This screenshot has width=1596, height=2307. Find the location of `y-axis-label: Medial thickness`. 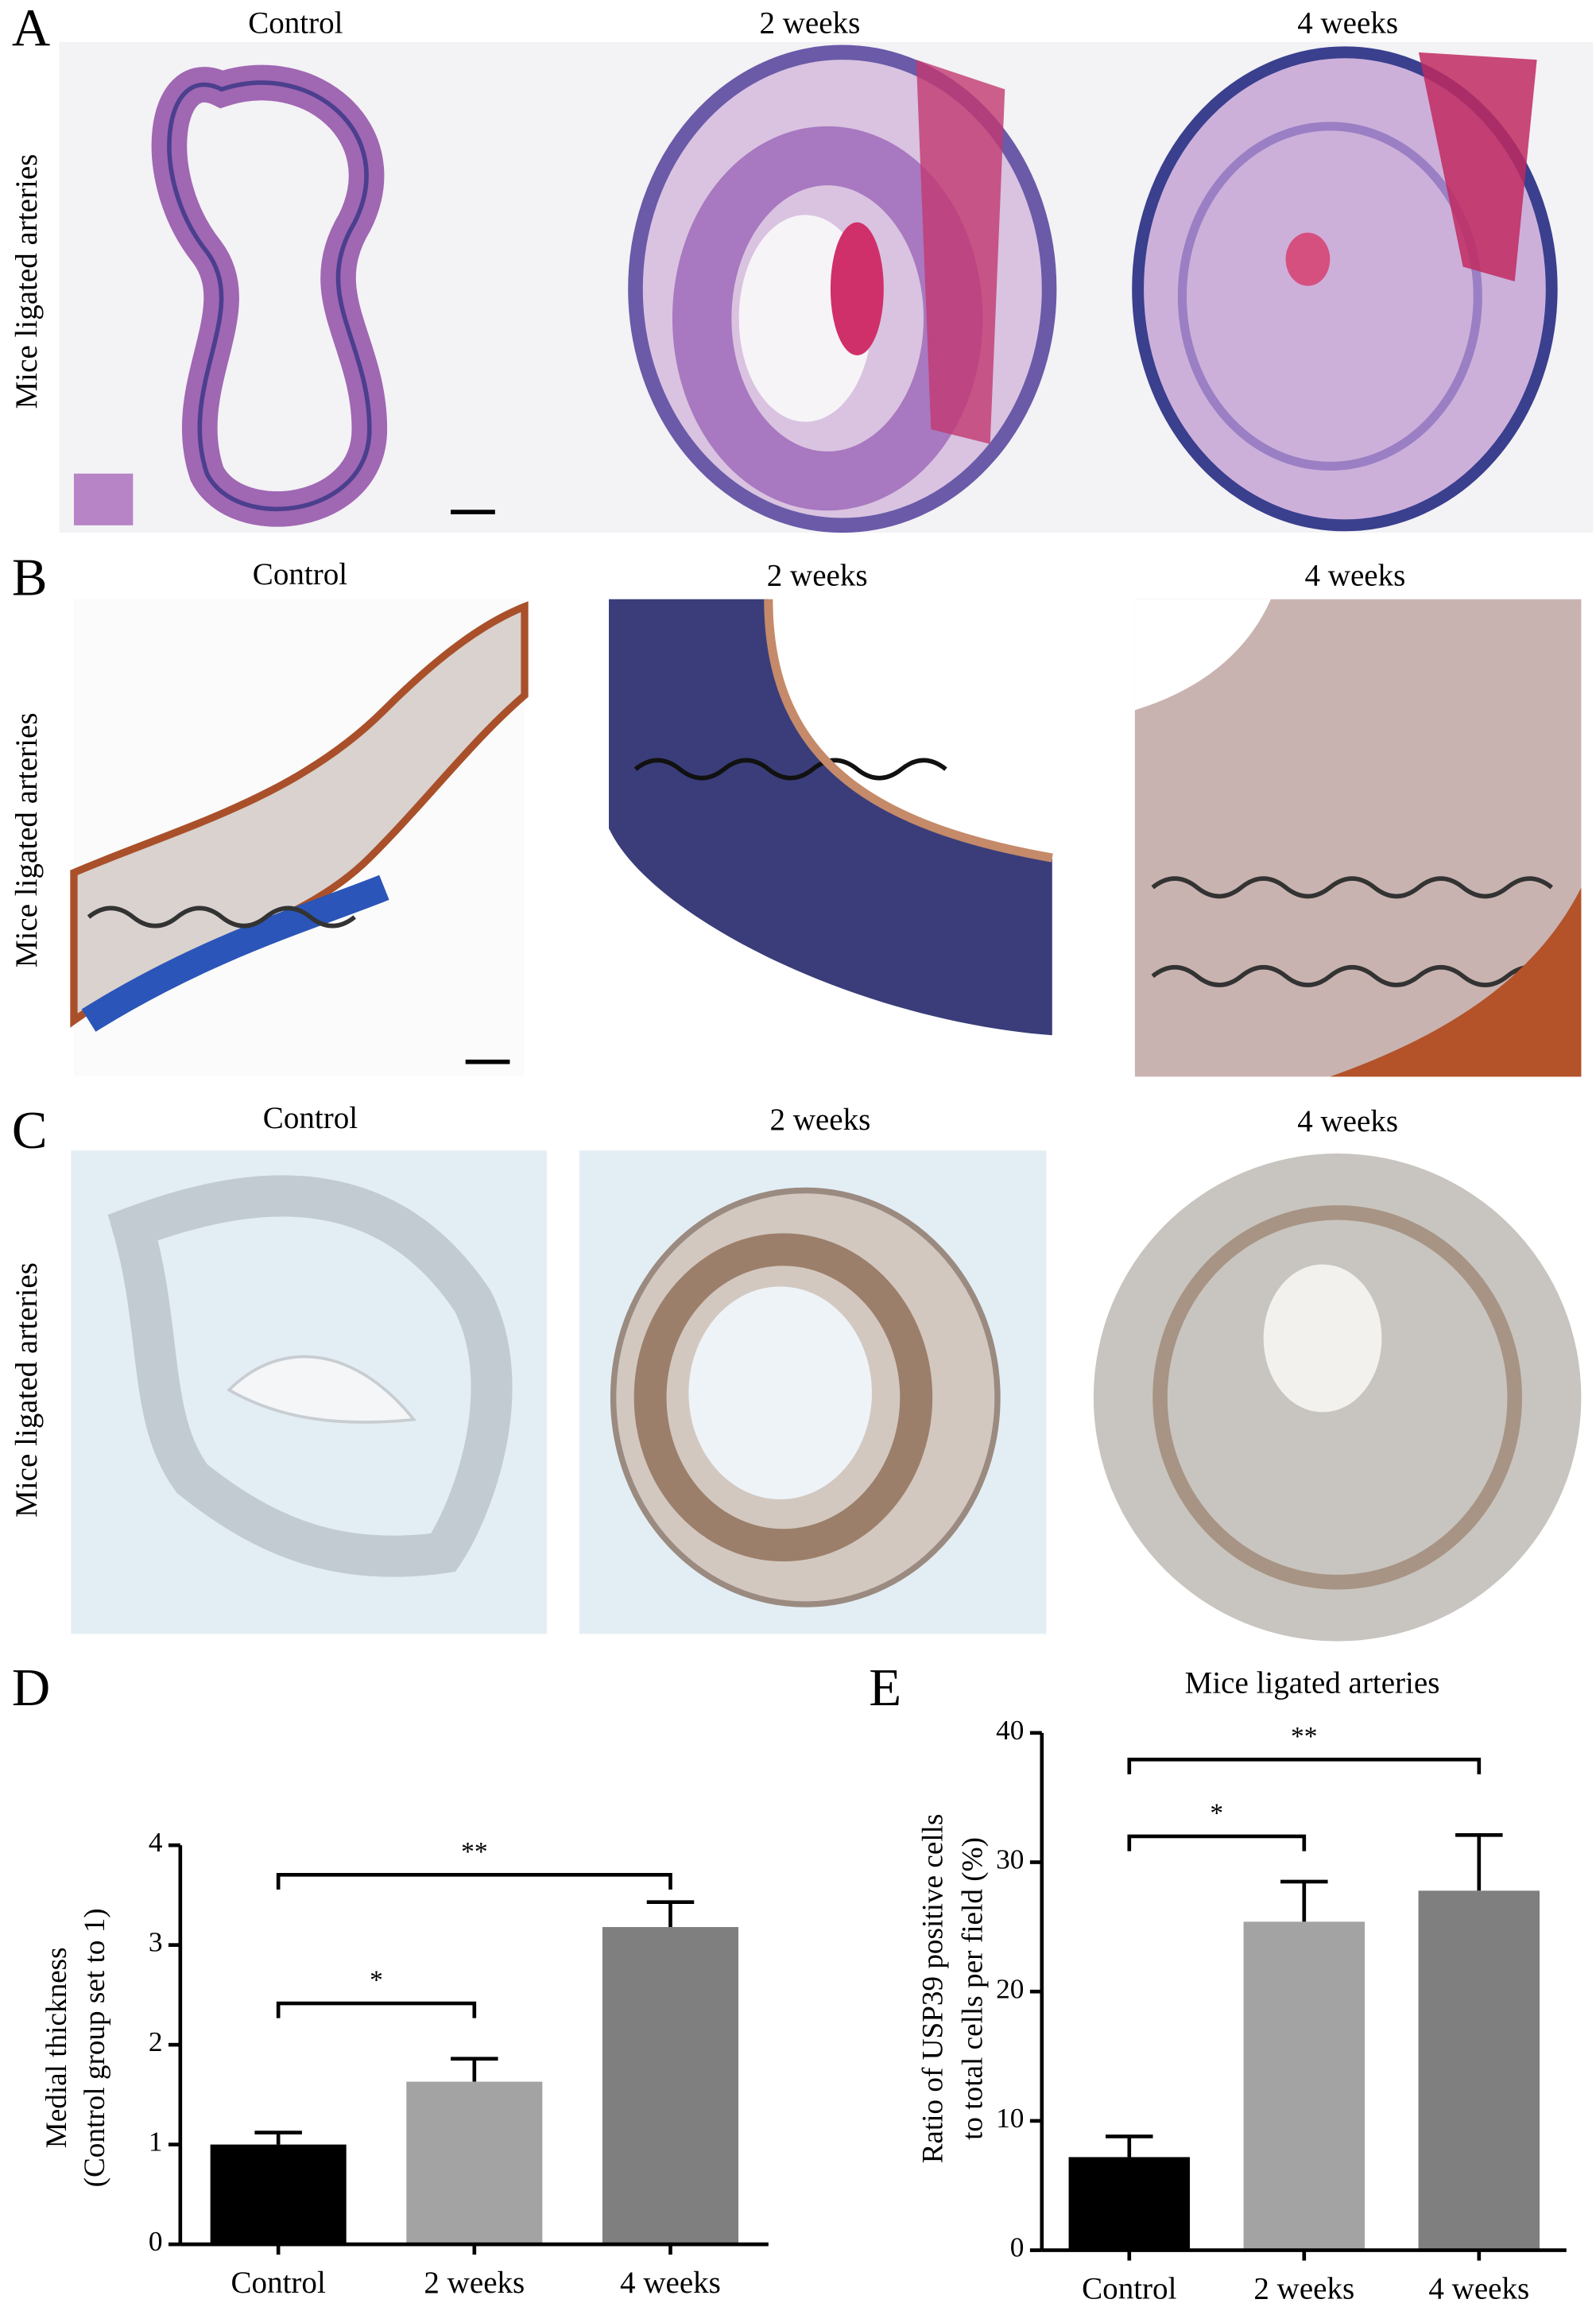

y-axis-label: Medial thickness is located at coordinates (57, 2048).